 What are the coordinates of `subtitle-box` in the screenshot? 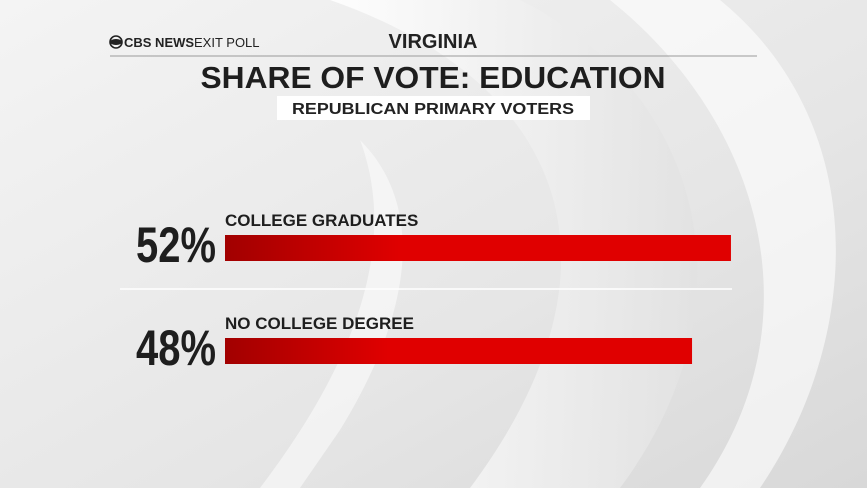 It's located at (433, 108).